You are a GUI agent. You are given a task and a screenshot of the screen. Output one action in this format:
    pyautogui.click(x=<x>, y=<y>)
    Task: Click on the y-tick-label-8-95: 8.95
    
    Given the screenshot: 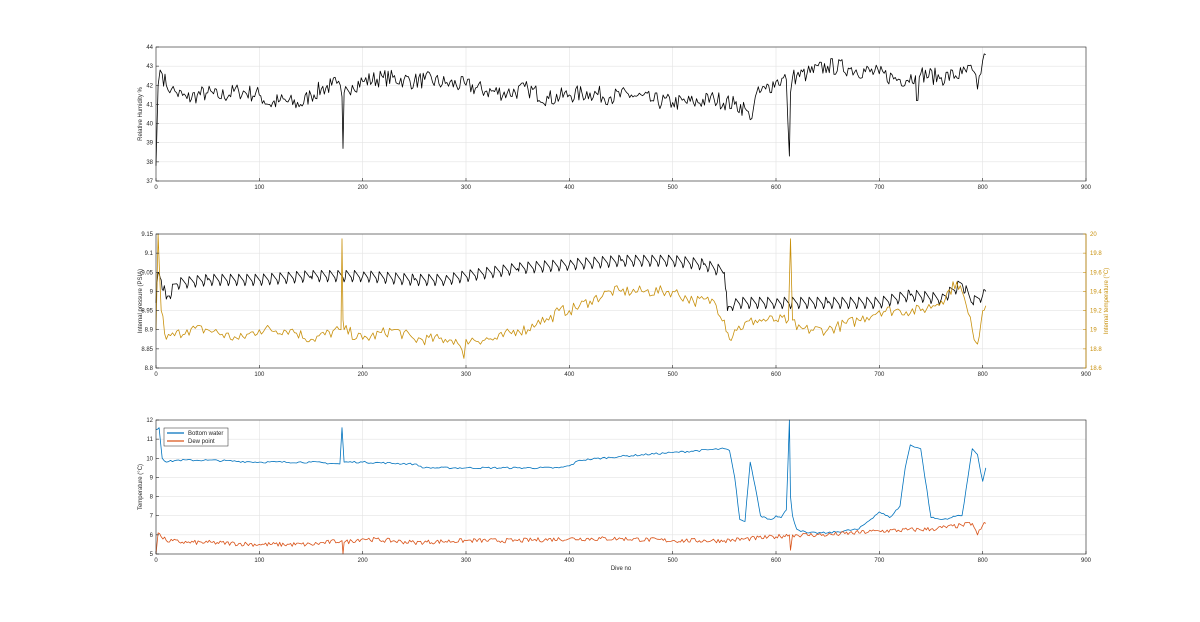 What is the action you would take?
    pyautogui.click(x=147, y=312)
    